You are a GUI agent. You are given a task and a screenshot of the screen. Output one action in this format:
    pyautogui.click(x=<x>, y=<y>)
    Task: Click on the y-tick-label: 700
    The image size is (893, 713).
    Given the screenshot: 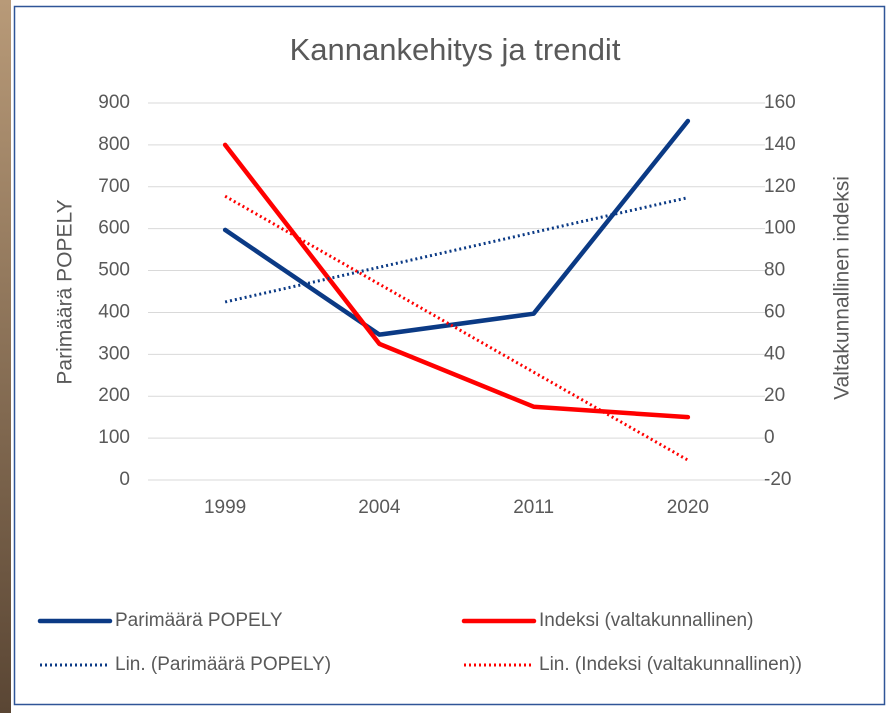 What is the action you would take?
    pyautogui.click(x=114, y=186)
    